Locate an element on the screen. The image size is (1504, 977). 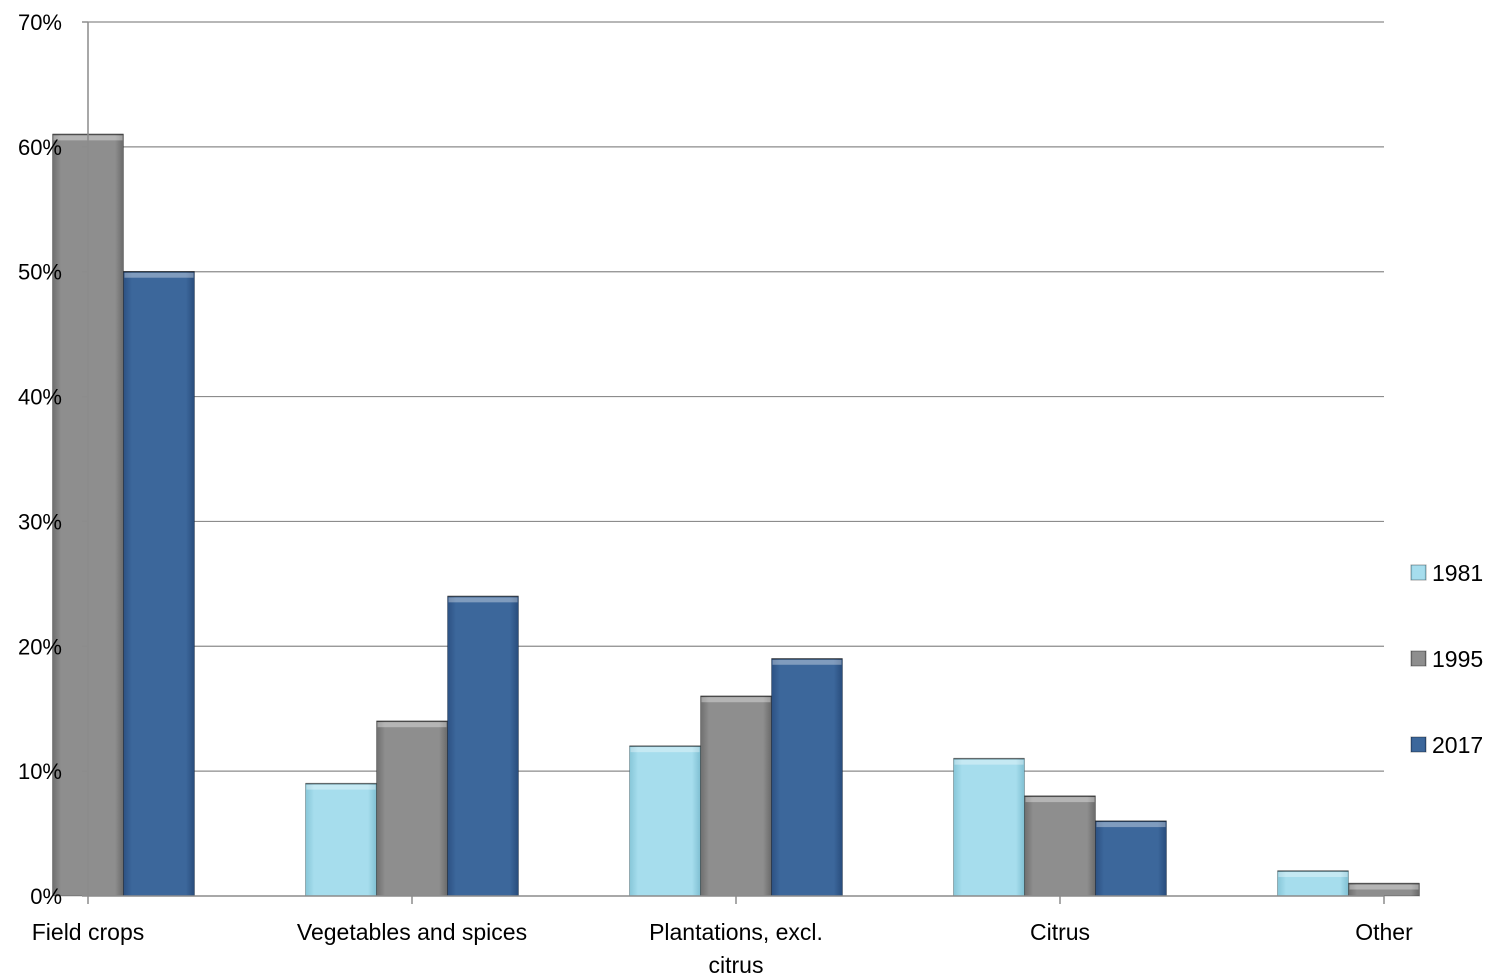
y-tick-label: 20% is located at coordinates (40, 646).